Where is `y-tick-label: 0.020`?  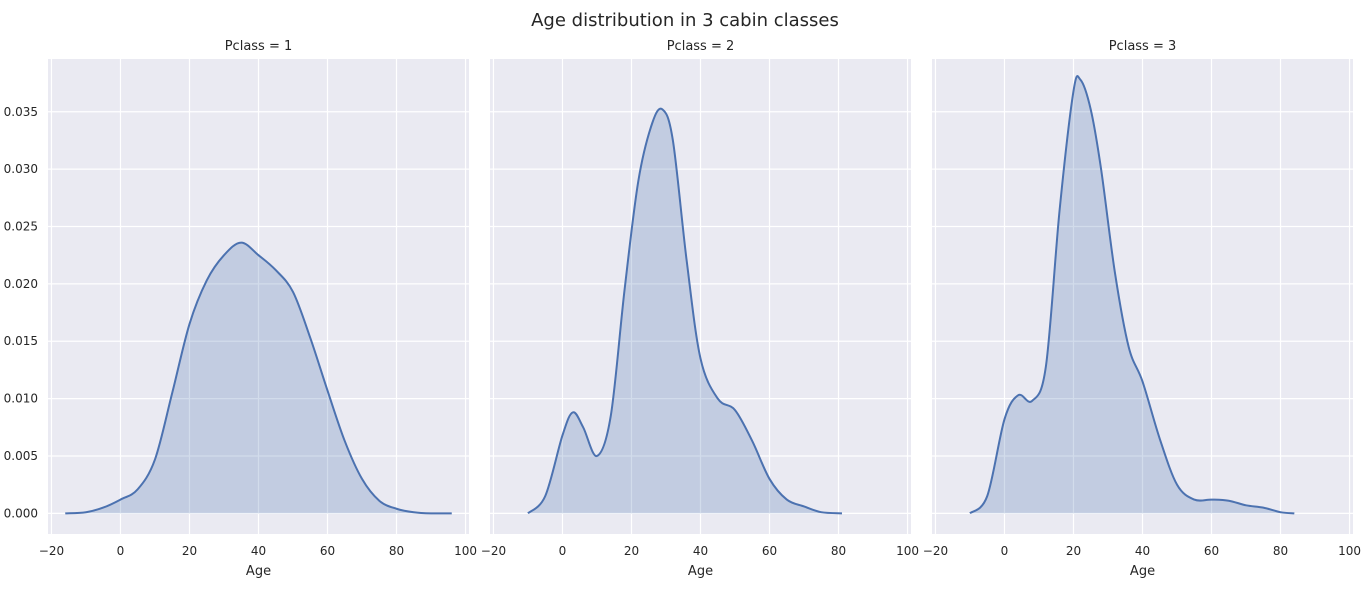 y-tick-label: 0.020 is located at coordinates (21, 284).